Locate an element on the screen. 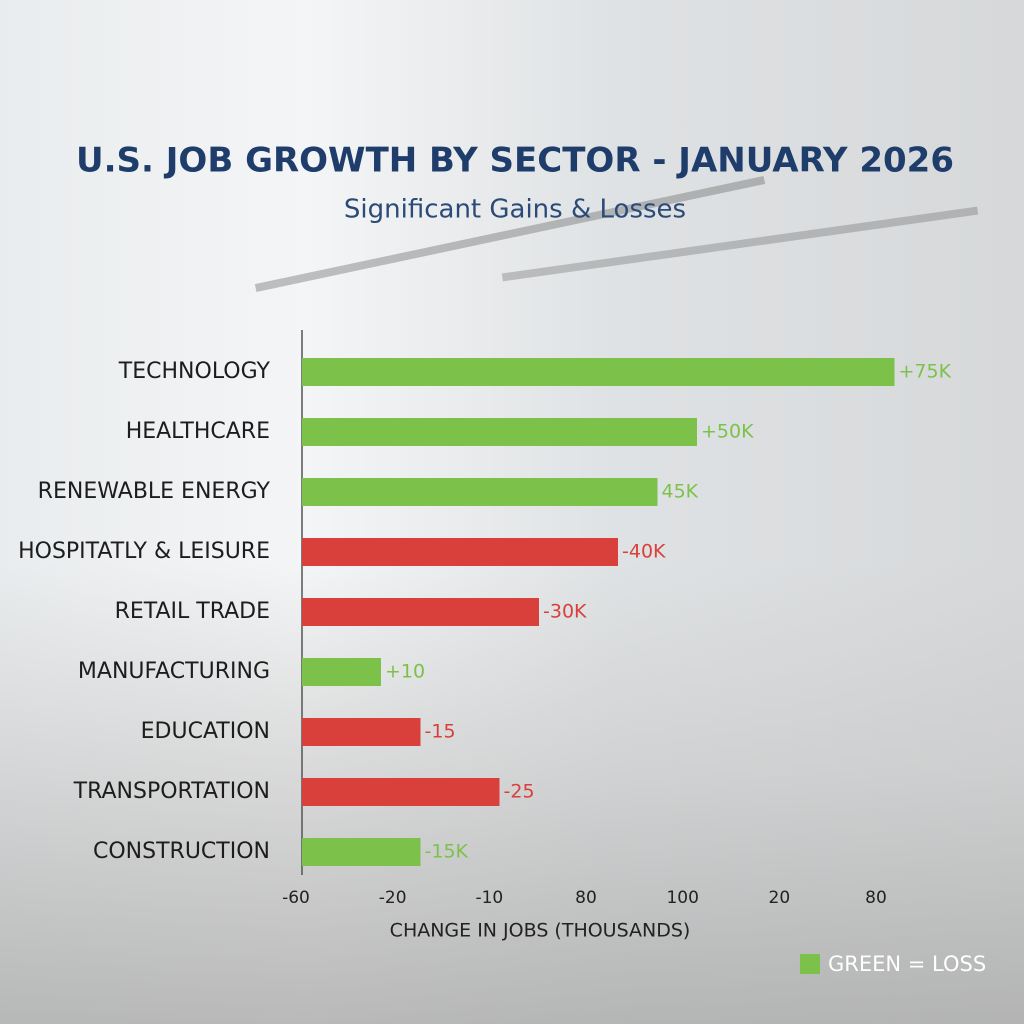  legend-swatch is located at coordinates (810, 964).